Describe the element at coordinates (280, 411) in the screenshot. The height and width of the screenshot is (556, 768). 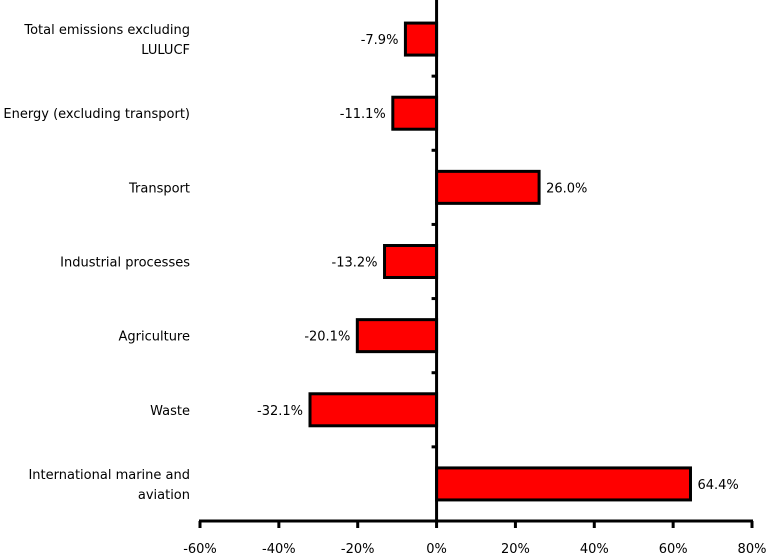
I see `value-label-5: -32.1%` at that location.